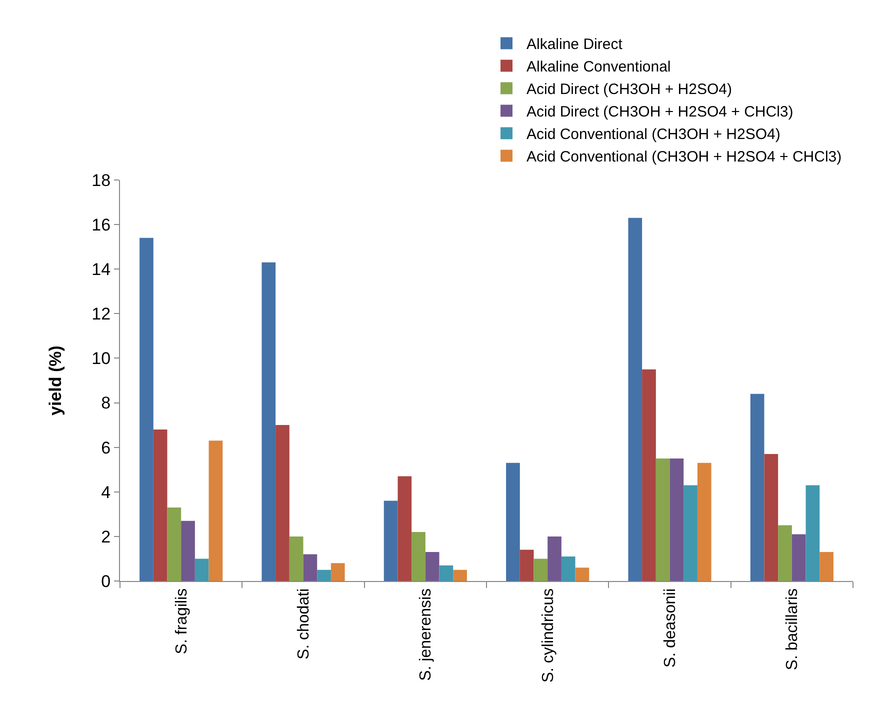 The image size is (893, 711). I want to click on legend-label: Acid Conventional (CH3OH + H2SO4 + CHCl3), so click(684, 157).